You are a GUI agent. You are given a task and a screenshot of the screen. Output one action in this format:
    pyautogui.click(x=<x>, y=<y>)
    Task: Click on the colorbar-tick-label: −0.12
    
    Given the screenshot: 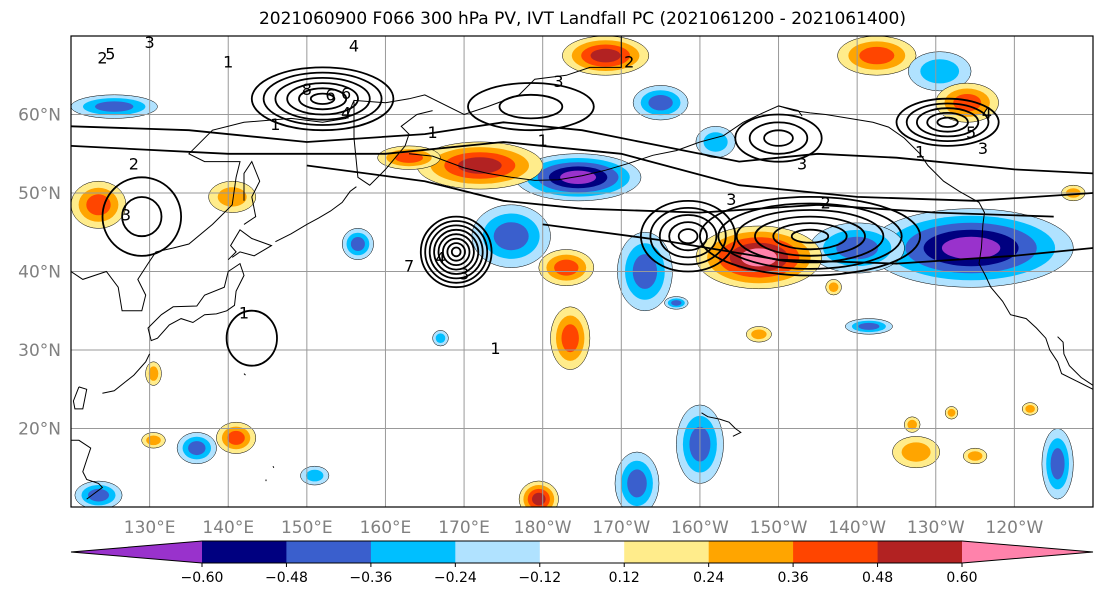 What is the action you would take?
    pyautogui.click(x=539, y=578)
    